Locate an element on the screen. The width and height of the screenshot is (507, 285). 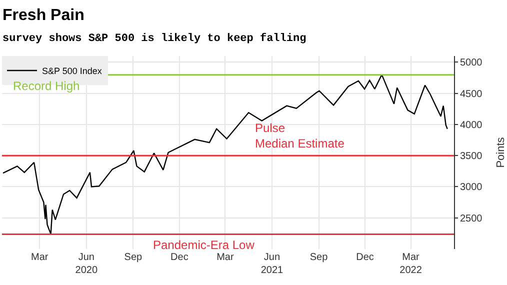
x-tick-label: Jun 2020 is located at coordinates (86, 264).